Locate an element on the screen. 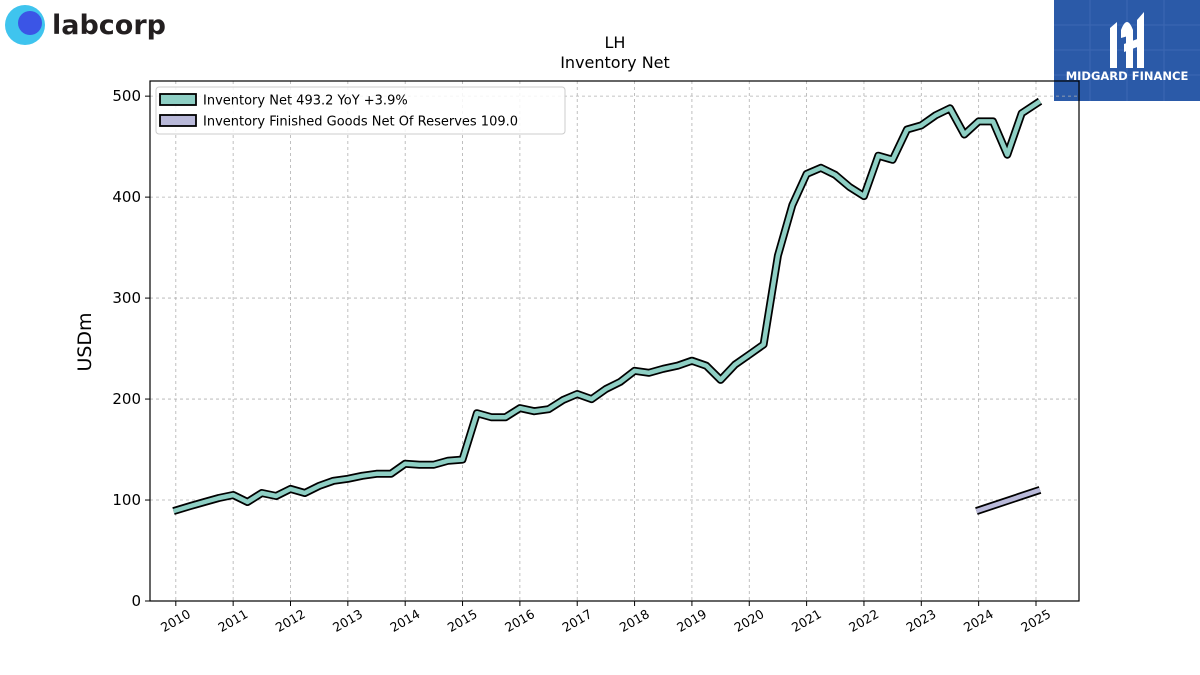 The width and height of the screenshot is (1200, 675). x-tick-label: 2011 is located at coordinates (232, 620).